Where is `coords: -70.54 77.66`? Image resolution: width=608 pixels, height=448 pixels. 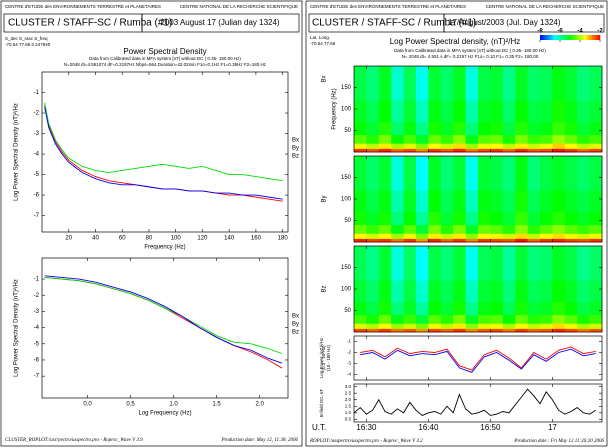
coords: -70.54 77.66 is located at coordinates (323, 43).